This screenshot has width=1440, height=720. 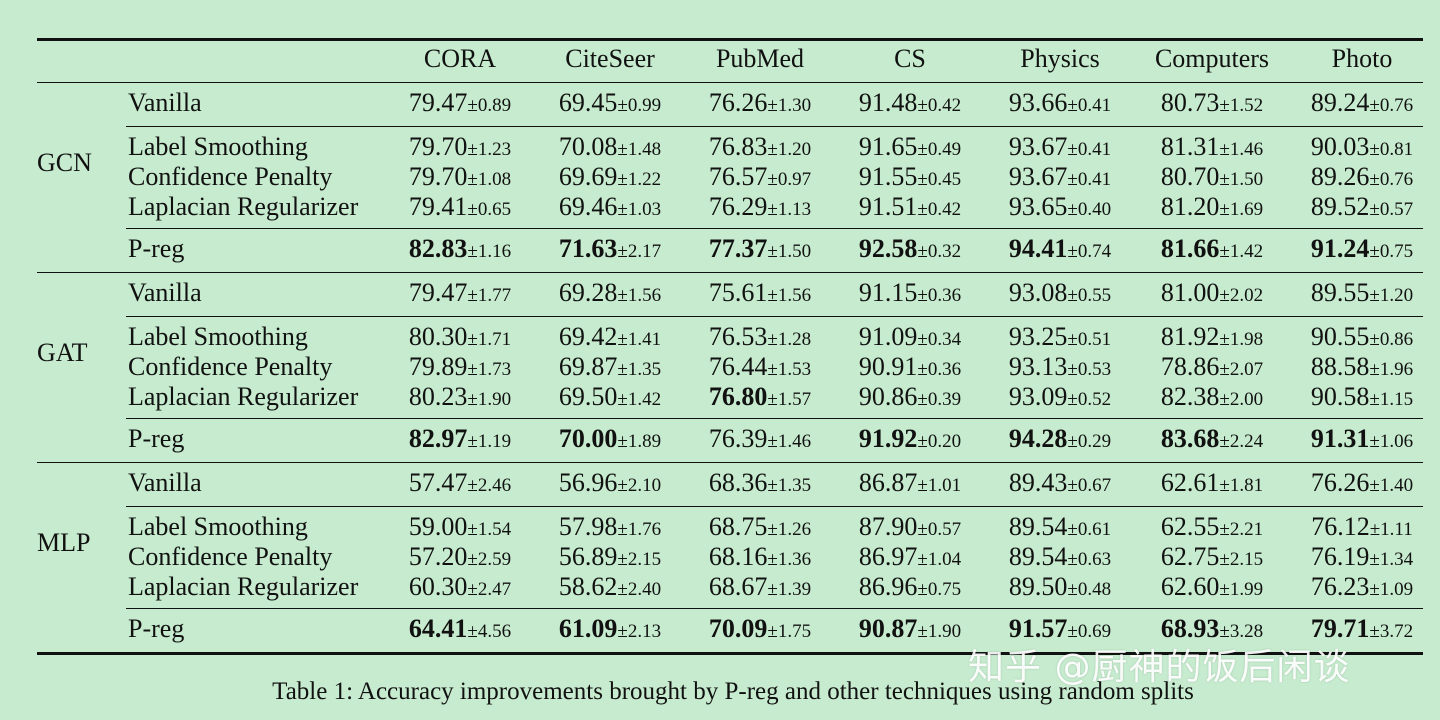 I want to click on table-cell: 68.16±1.36, so click(x=760, y=557).